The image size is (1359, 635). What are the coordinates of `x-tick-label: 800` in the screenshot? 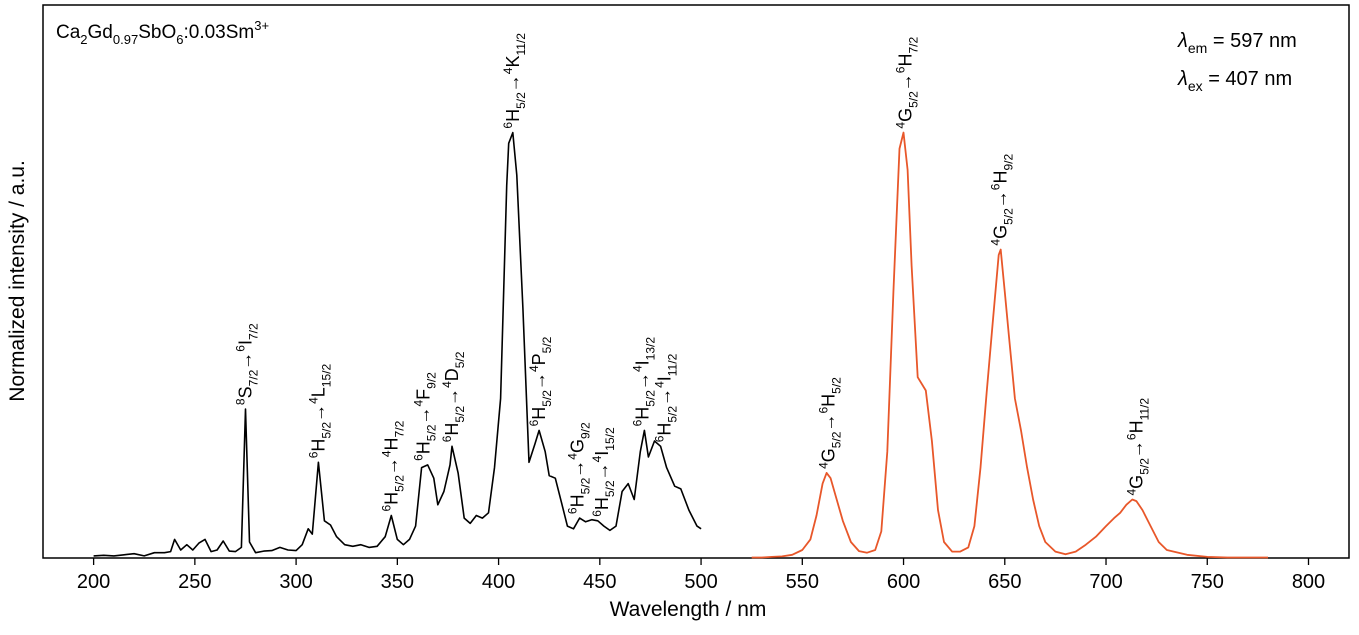 It's located at (1308, 582).